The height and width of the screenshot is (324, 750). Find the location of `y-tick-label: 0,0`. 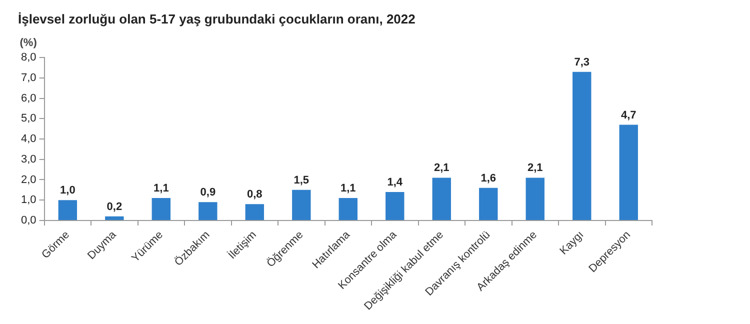

y-tick-label: 0,0 is located at coordinates (28, 220).